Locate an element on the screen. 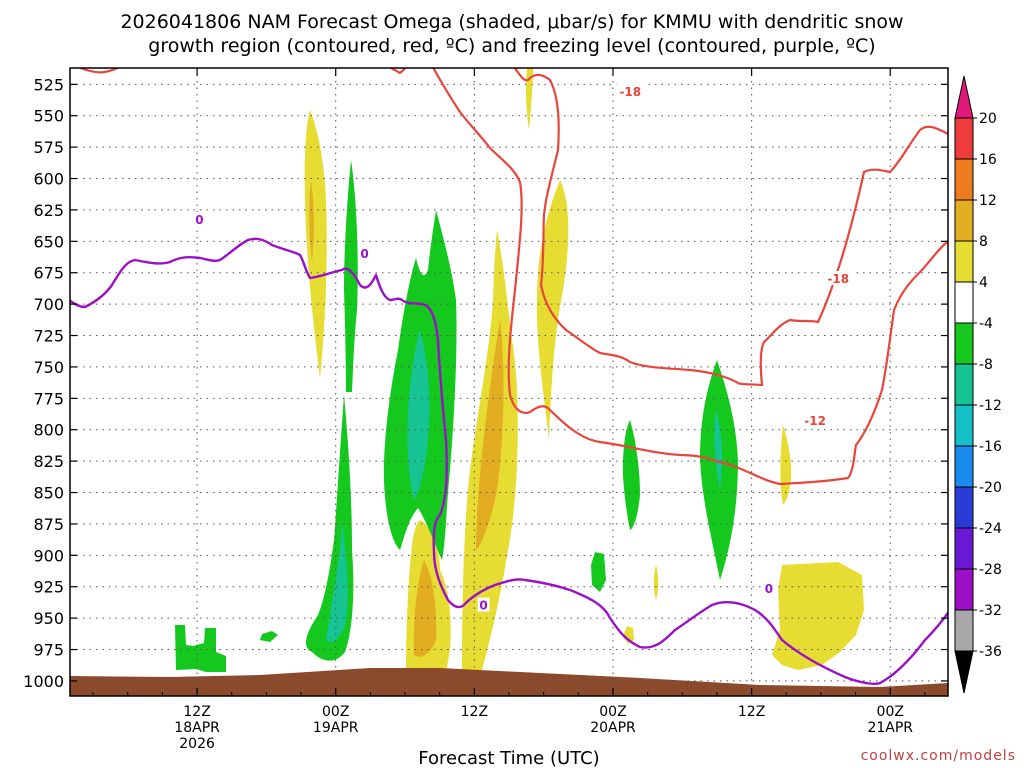  y-tick-label: 825 is located at coordinates (48, 461).